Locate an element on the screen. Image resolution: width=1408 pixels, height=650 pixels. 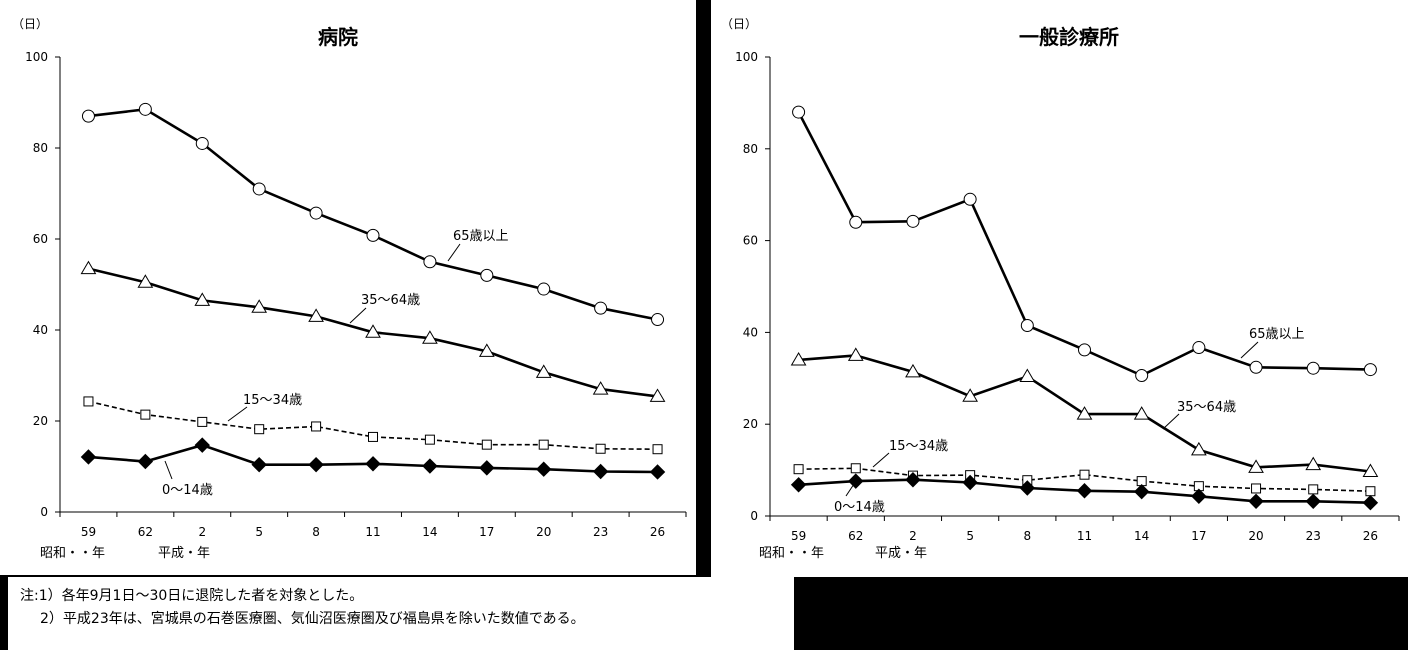
y-tick-label: 100 is located at coordinates (746, 57).